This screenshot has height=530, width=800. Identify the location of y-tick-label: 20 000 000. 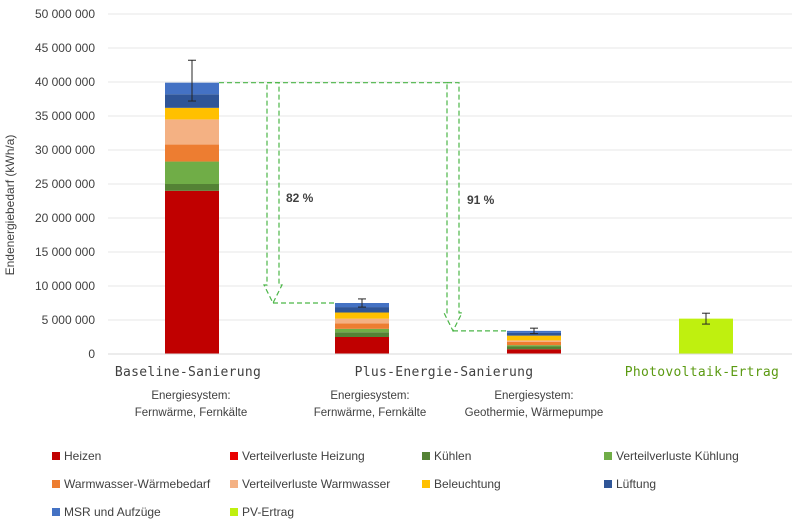
(65, 218).